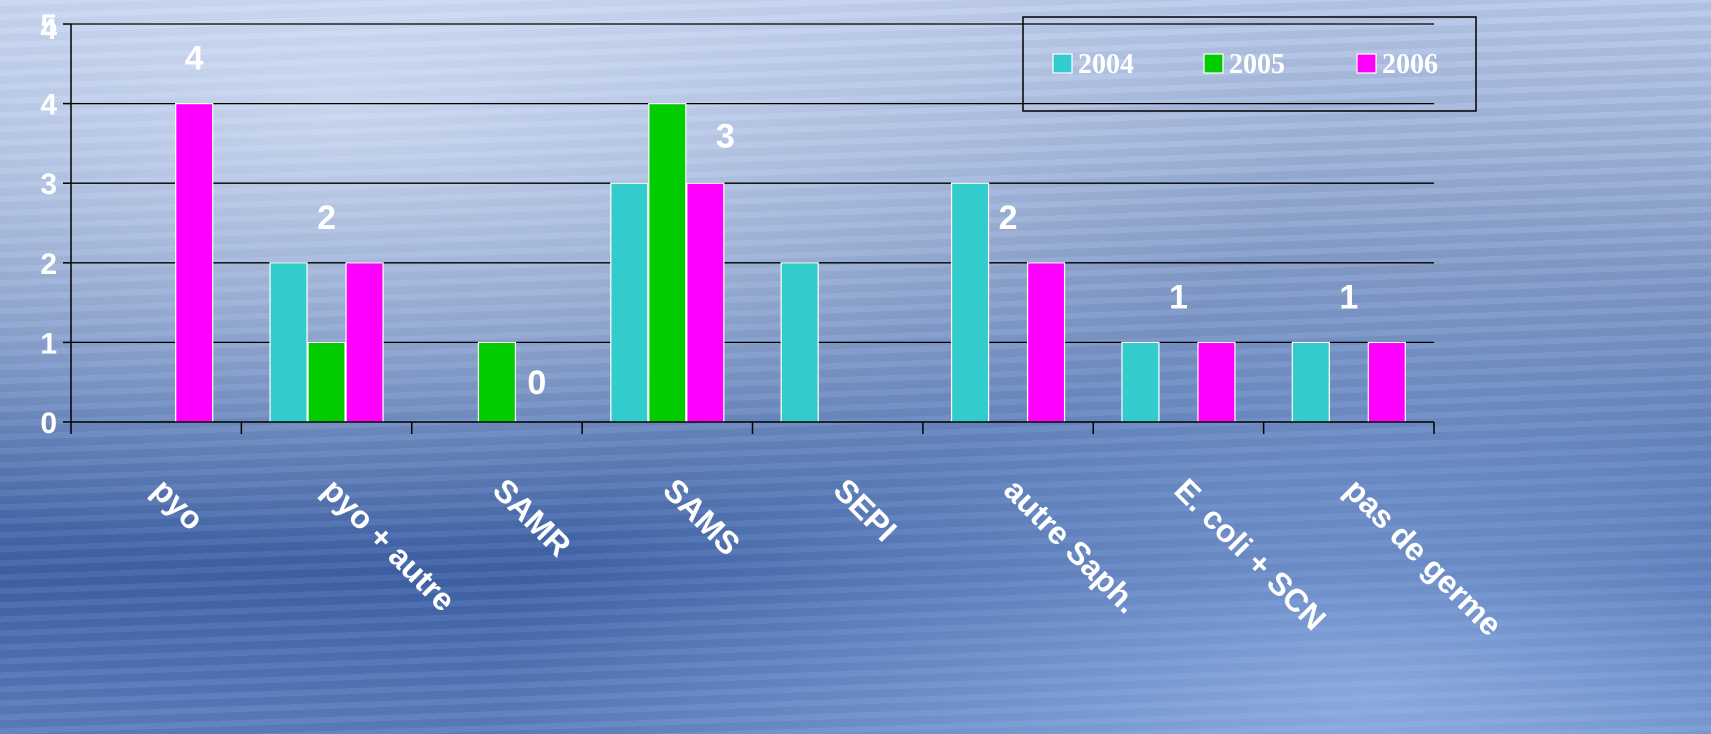  What do you see at coordinates (1250, 554) in the screenshot?
I see `category-label: E. coli + SCN` at bounding box center [1250, 554].